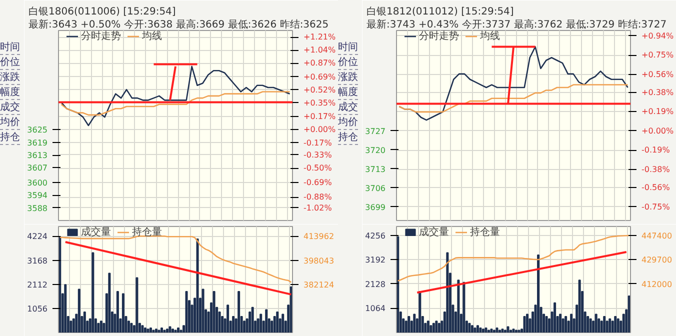 The height and width of the screenshot is (336, 676). I want to click on y2-tick-label: -0.75%, so click(656, 207).